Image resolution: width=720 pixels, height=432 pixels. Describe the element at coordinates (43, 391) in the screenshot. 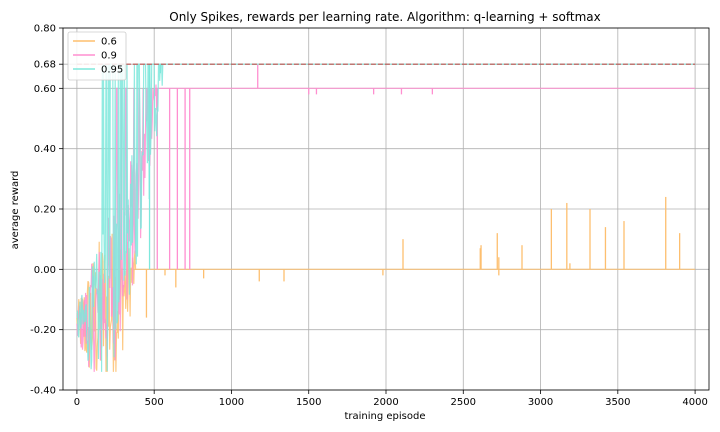

I see `y-tick-label: -0.40` at that location.